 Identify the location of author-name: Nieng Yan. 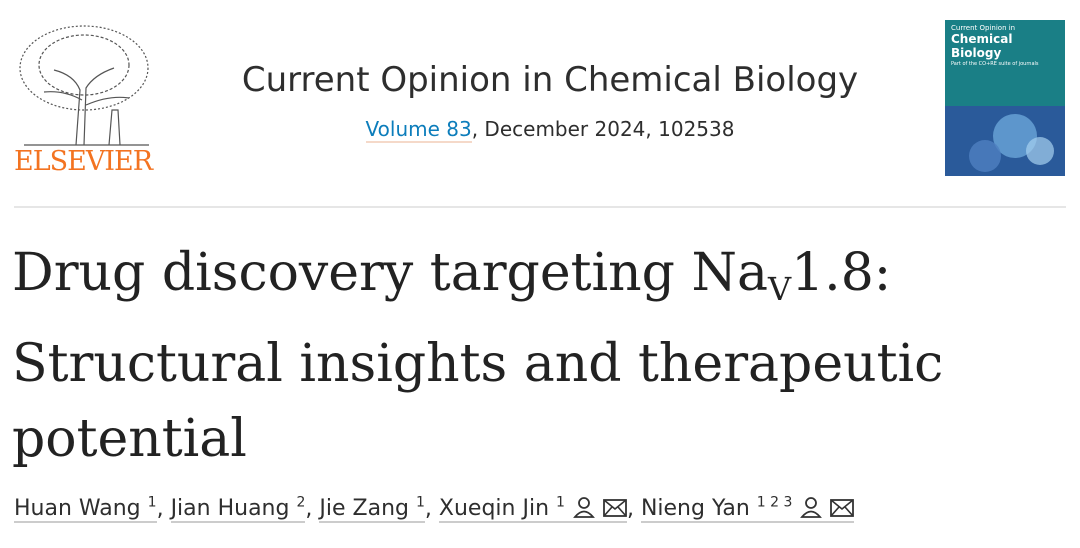
(695, 509).